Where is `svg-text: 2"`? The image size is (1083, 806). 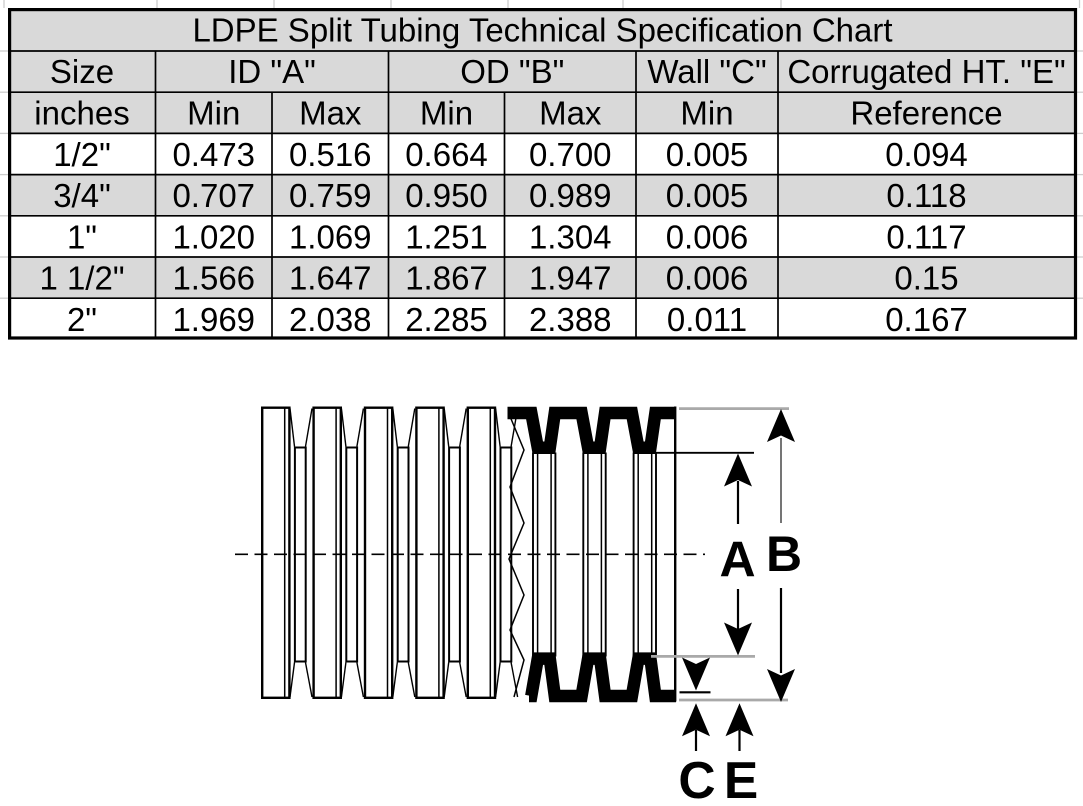
svg-text: 2" is located at coordinates (82, 319).